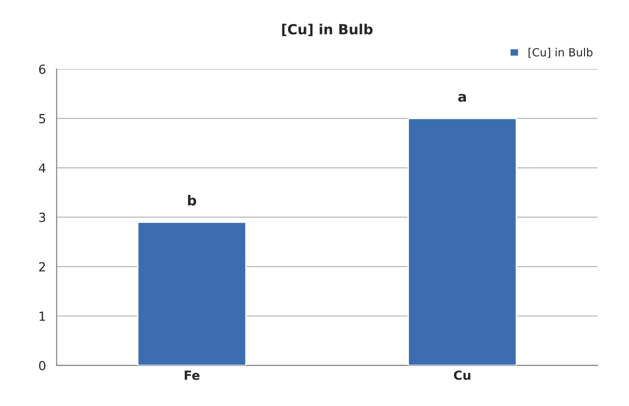  Describe the element at coordinates (42, 168) in the screenshot. I see `y-tick-label: 4` at that location.